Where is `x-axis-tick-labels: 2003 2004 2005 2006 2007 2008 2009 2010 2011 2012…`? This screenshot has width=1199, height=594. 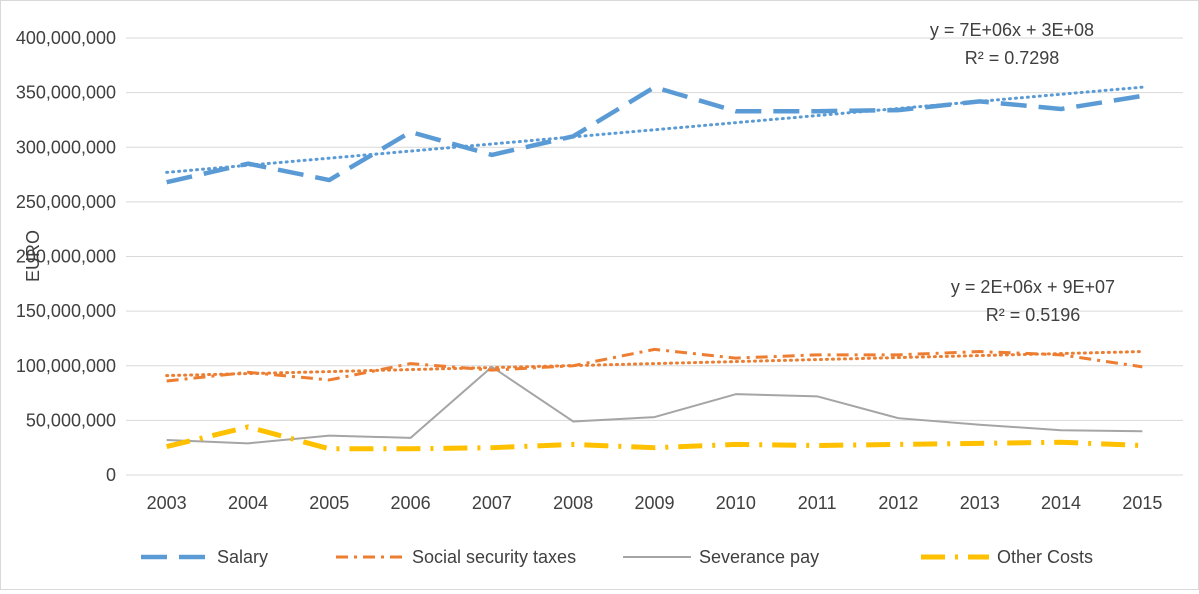
x-axis-tick-labels: 2003 2004 2005 2006 2007 2008 2009 2010 2011 2012… is located at coordinates (655, 503).